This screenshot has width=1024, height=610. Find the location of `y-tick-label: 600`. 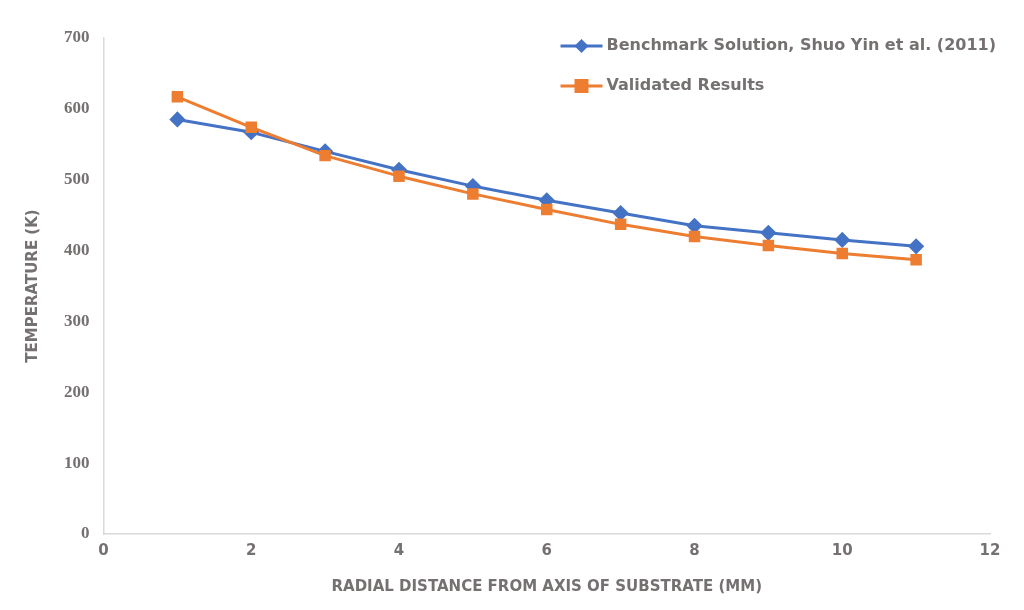

y-tick-label: 600 is located at coordinates (77, 108).